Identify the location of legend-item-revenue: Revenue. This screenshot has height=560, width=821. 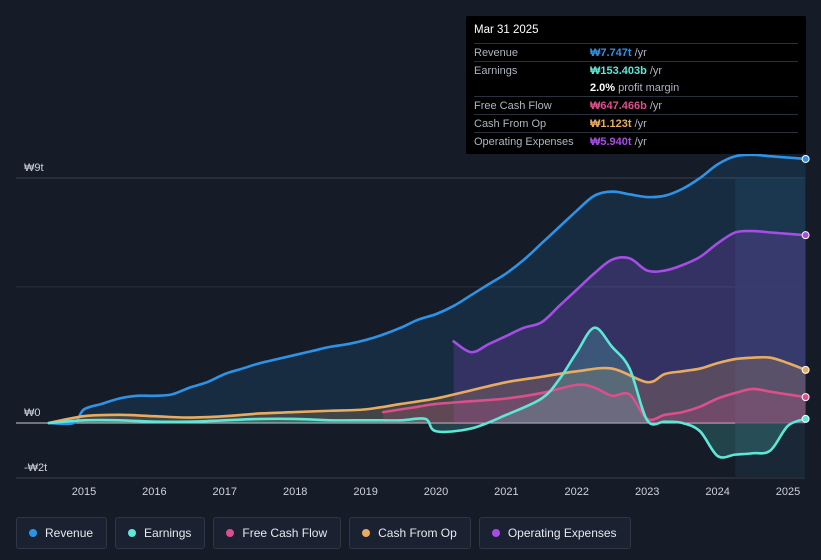
(62, 533).